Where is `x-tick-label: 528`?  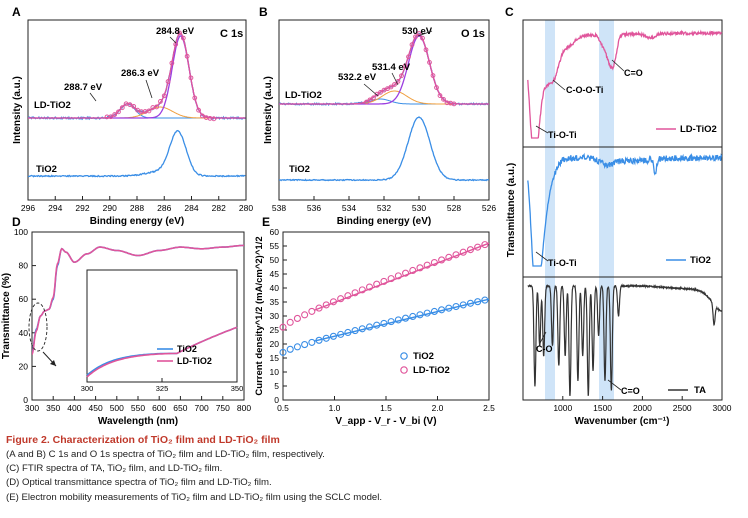
x-tick-label: 528 is located at coordinates (454, 208).